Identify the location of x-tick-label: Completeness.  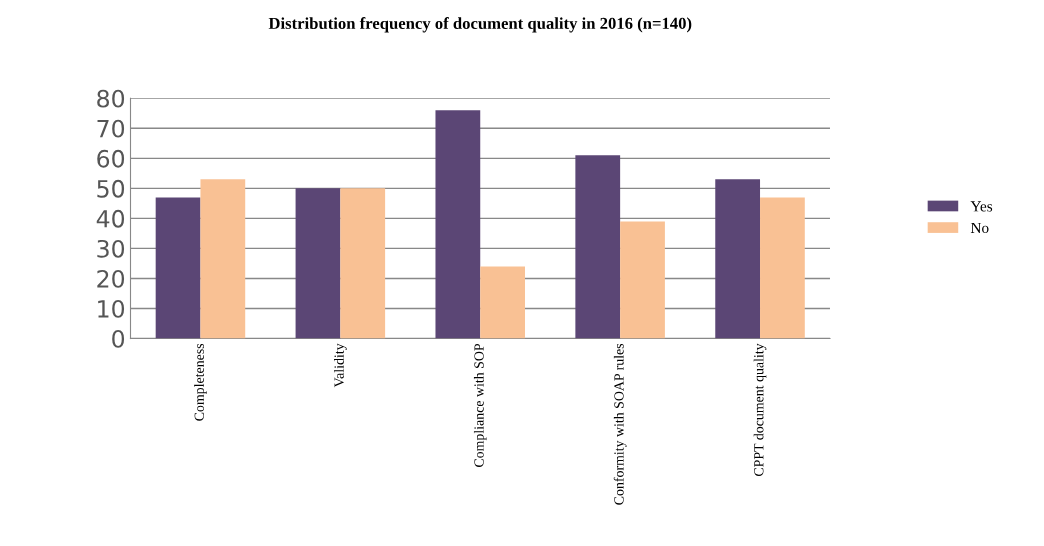
(200, 382).